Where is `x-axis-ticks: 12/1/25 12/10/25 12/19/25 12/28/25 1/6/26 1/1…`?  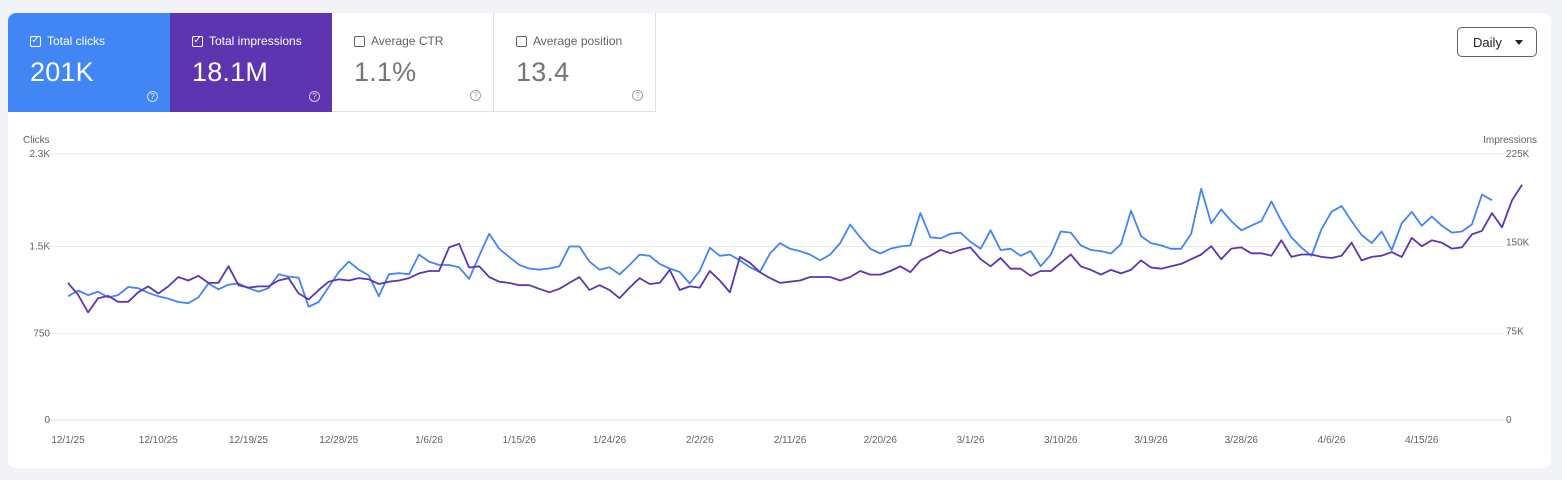 x-axis-ticks: 12/1/25 12/10/25 12/19/25 12/28/25 1/6/26 1/1… is located at coordinates (745, 440).